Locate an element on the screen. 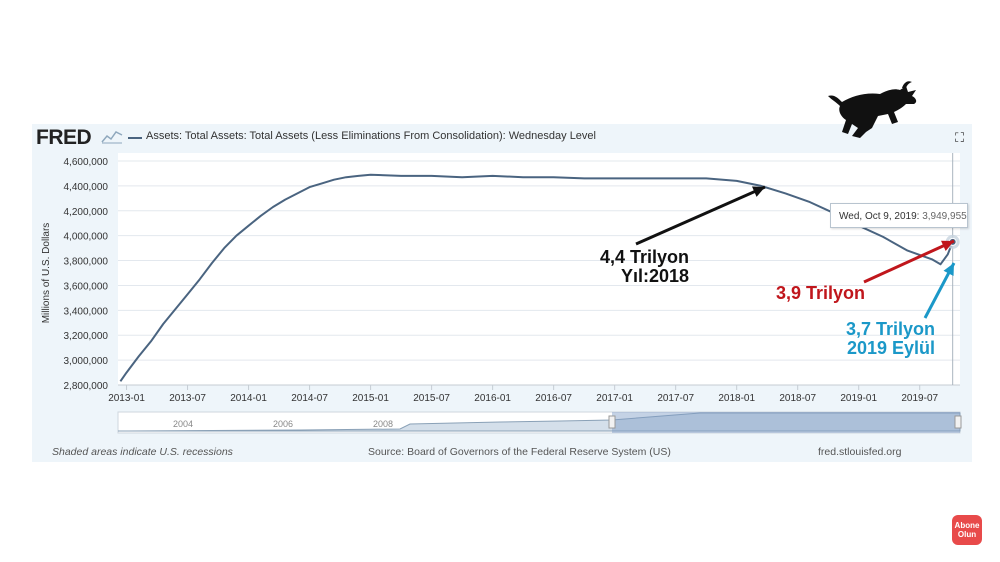  y-tick-label: 4,600,000 is located at coordinates (86, 162).